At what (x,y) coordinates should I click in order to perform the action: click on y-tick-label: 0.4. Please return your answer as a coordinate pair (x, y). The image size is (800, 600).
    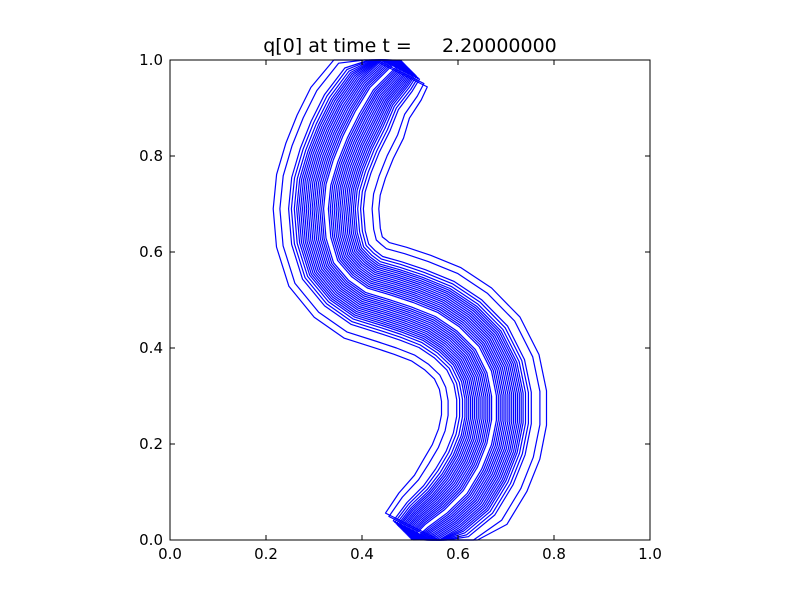
    Looking at the image, I should click on (151, 348).